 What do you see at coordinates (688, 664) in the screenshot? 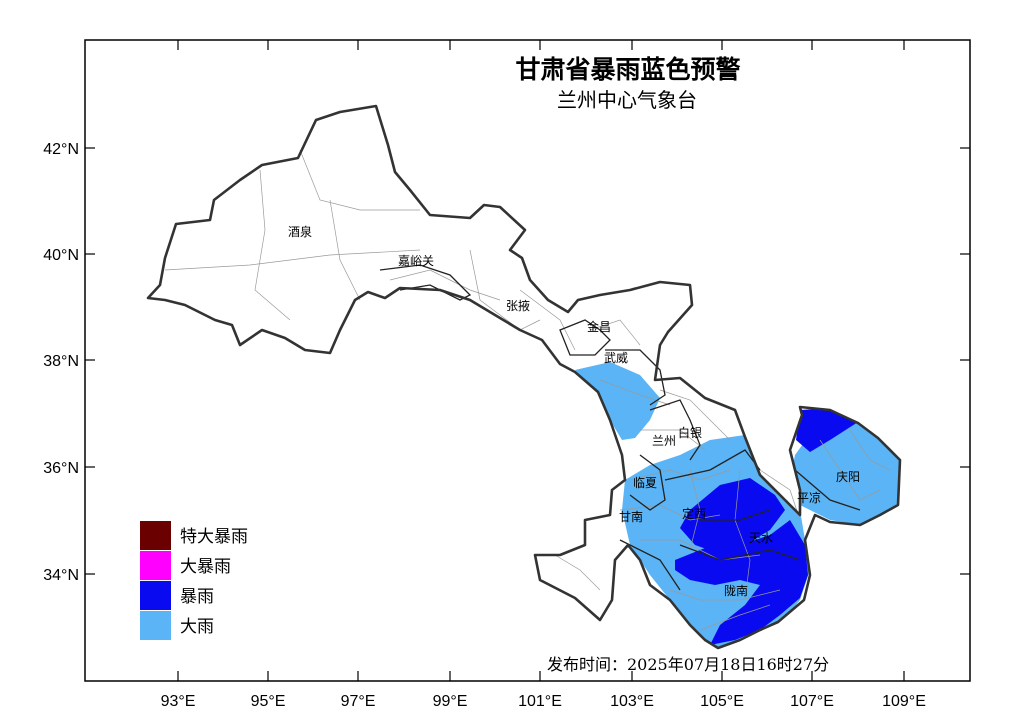
I see `issue-time: 发布时间：2025年07月18日16时27分` at bounding box center [688, 664].